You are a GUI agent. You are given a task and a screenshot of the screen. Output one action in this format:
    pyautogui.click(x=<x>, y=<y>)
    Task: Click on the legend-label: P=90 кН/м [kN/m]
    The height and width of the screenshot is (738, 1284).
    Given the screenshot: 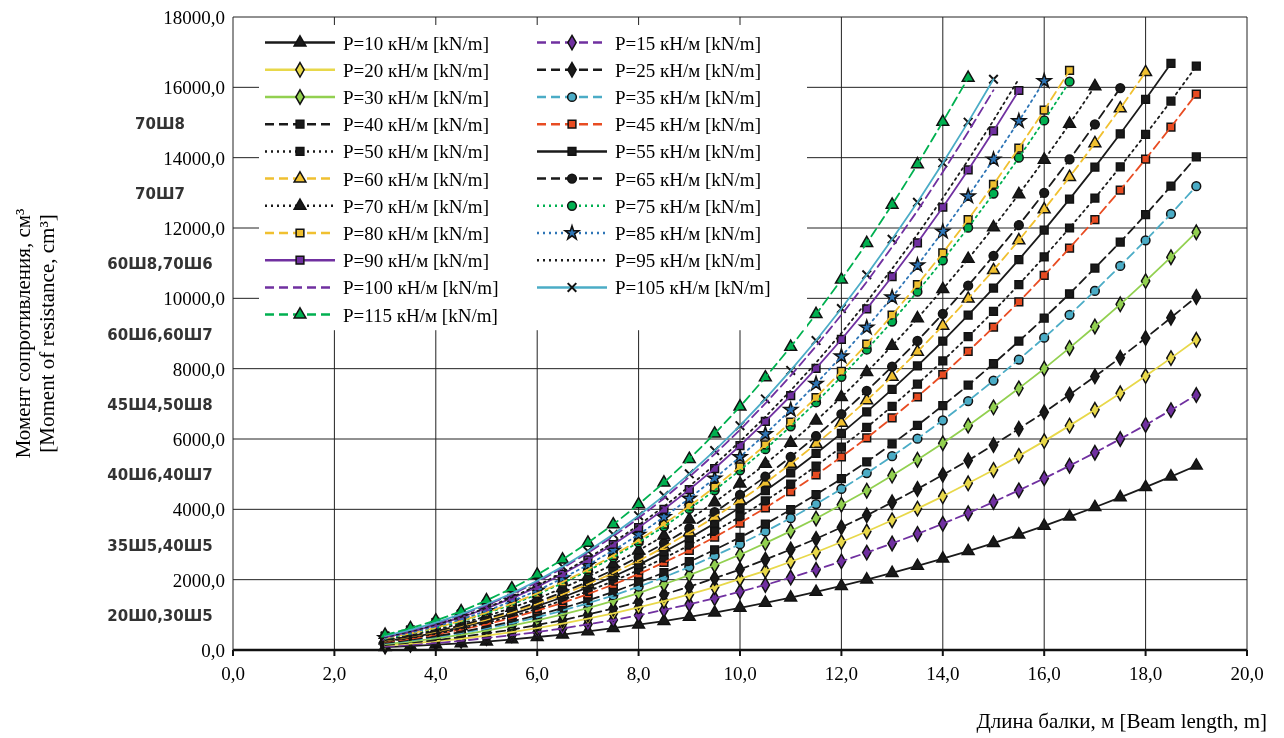 What is the action you would take?
    pyautogui.click(x=416, y=261)
    